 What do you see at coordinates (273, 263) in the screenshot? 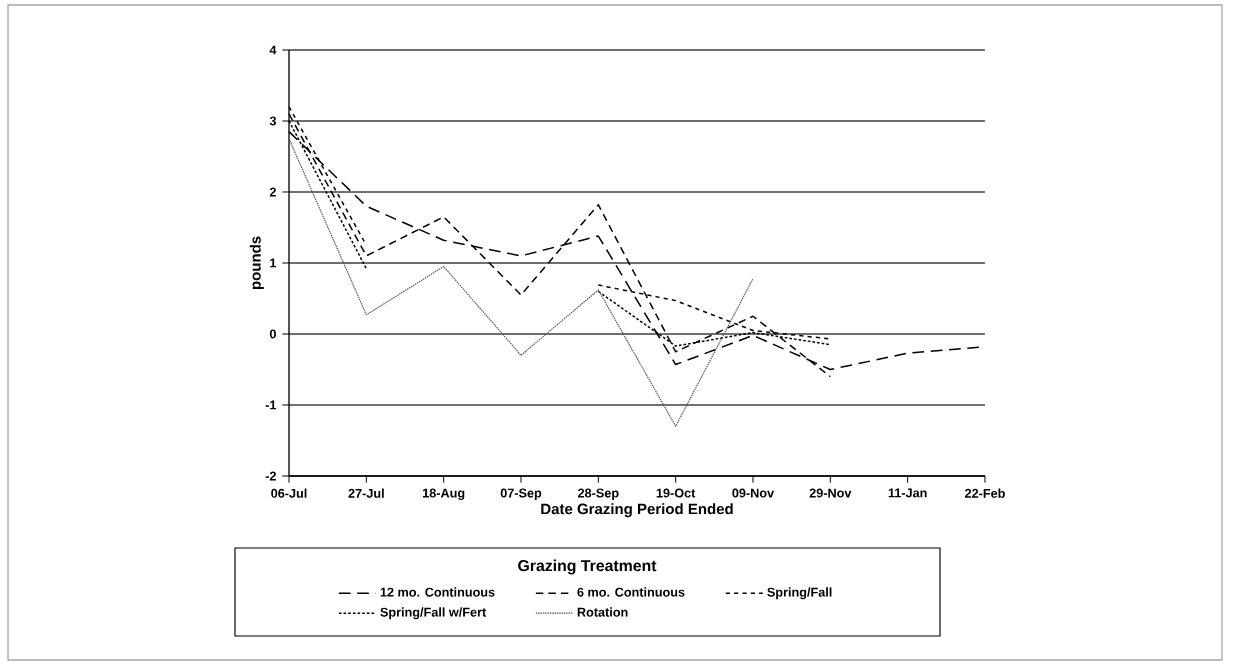
I see `y-tick-label: 1` at bounding box center [273, 263].